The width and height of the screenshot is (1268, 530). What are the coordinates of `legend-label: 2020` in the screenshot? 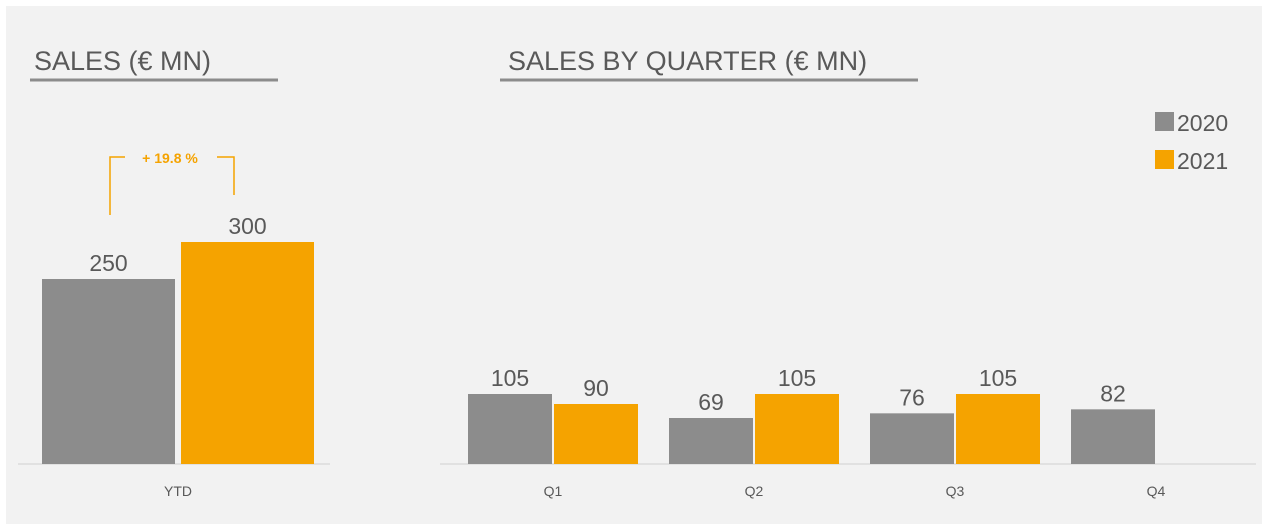 It's located at (1202, 123).